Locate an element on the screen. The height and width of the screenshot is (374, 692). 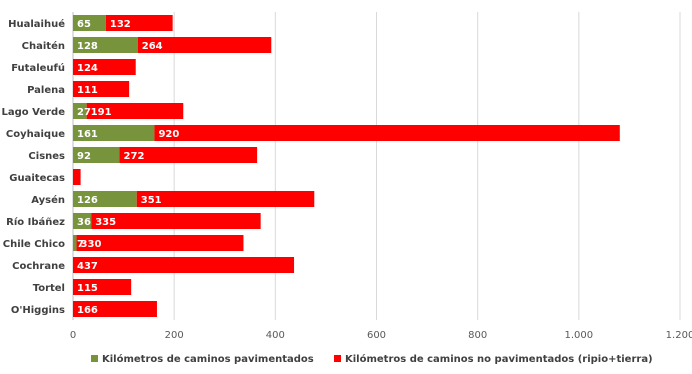
x-tick-label: 600 is located at coordinates (376, 335).